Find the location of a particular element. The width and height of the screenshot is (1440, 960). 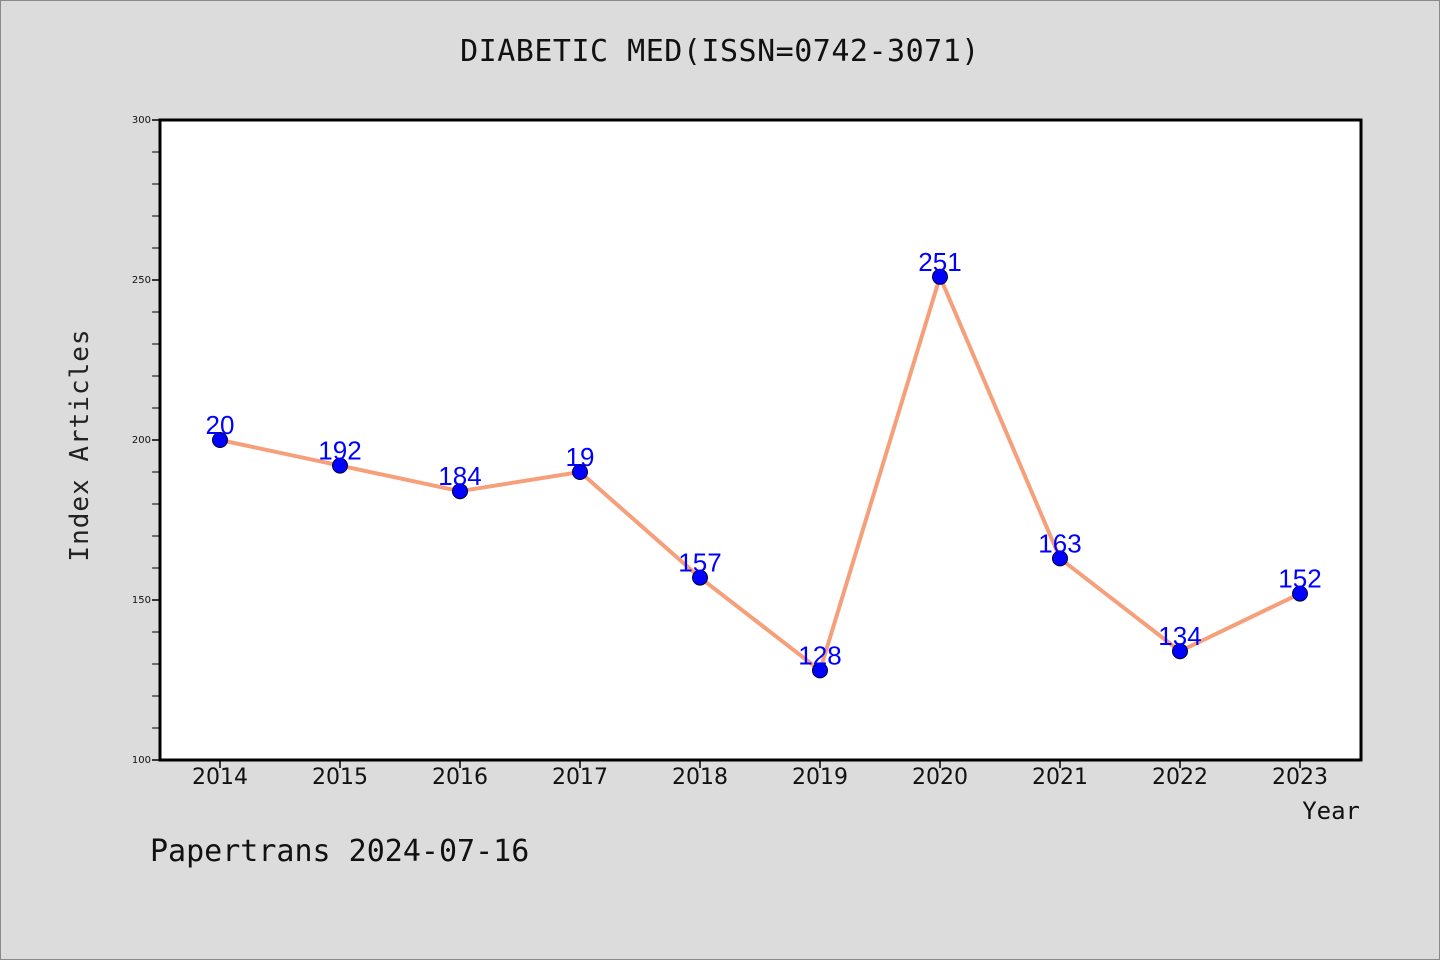

data-label: 163 is located at coordinates (1059, 543).